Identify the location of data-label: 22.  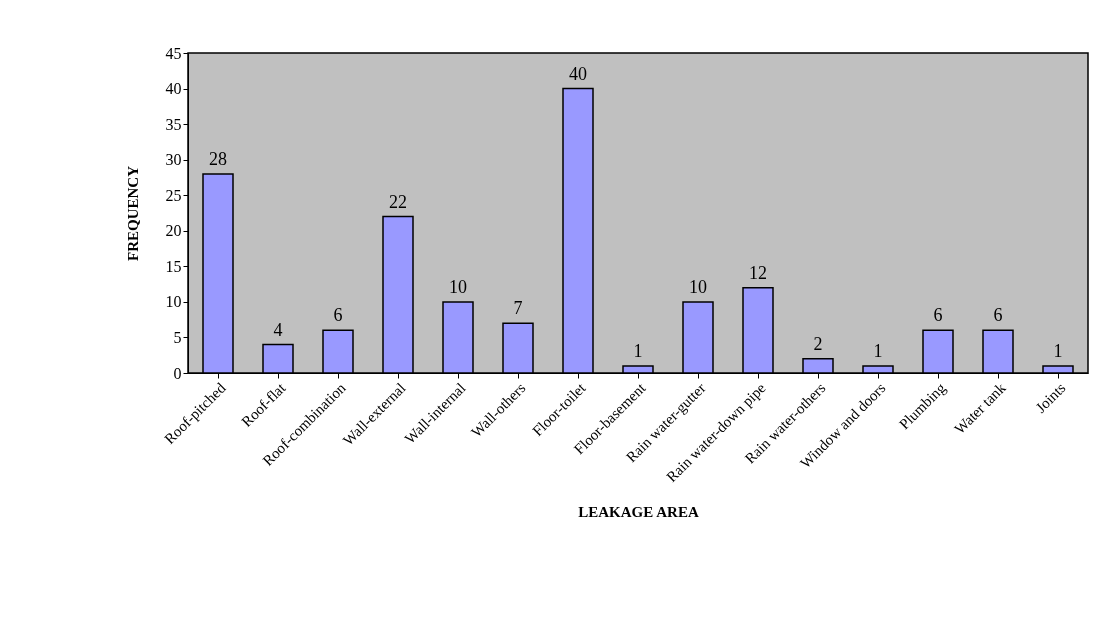
(398, 201).